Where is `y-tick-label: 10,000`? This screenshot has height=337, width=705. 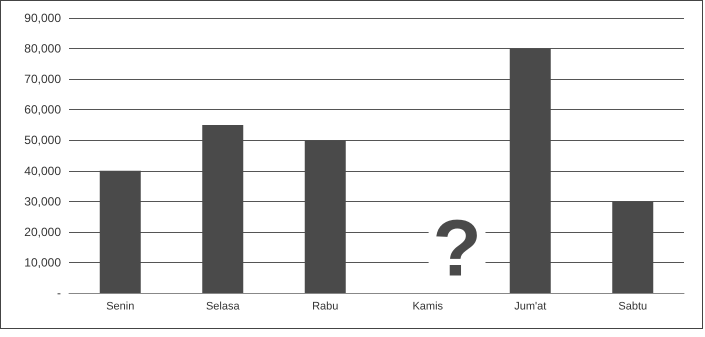 y-tick-label: 10,000 is located at coordinates (43, 262).